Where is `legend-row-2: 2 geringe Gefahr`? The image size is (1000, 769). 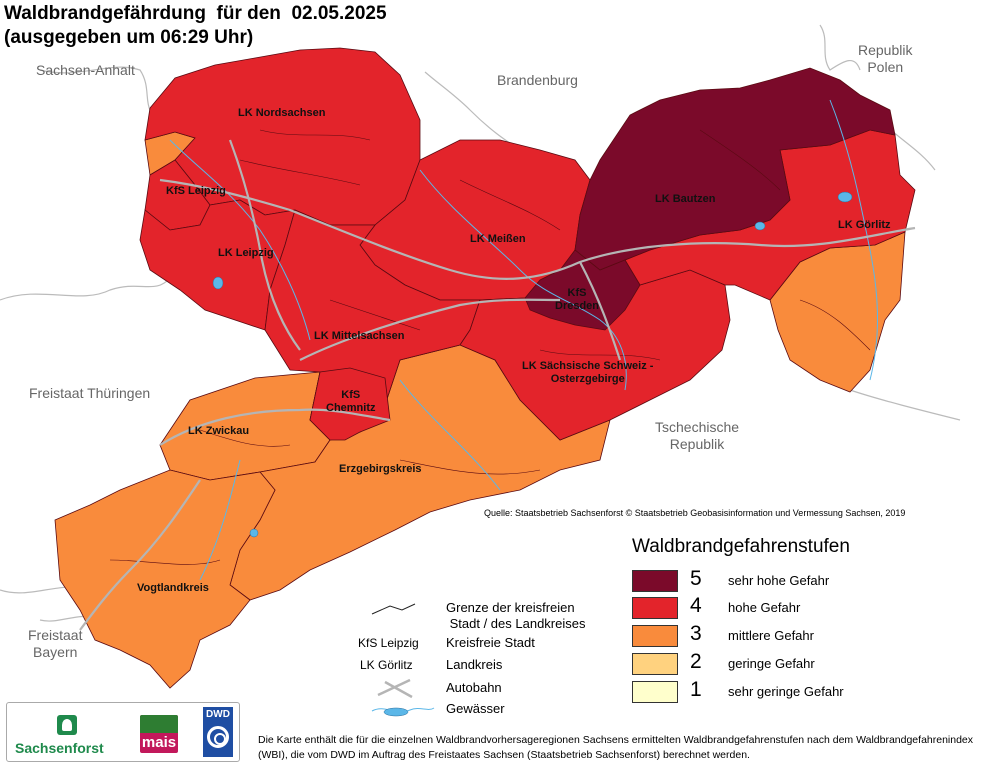
legend-row-2: 2 geringe Gefahr is located at coordinates (802, 663).